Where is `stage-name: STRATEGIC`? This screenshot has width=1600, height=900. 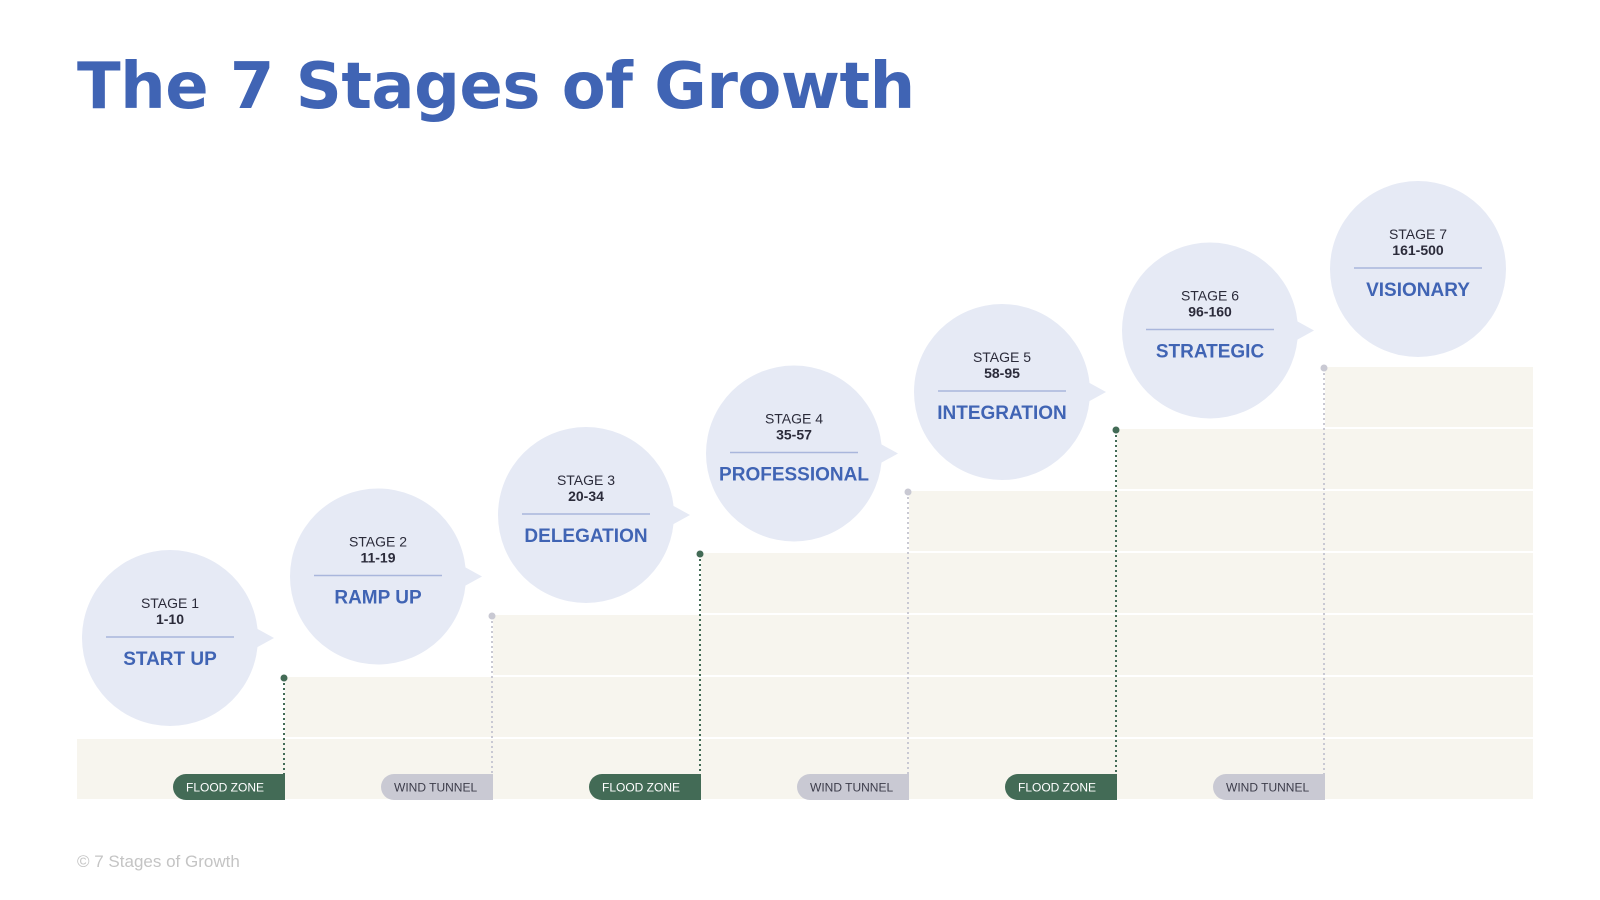
stage-name: STRATEGIC is located at coordinates (1210, 352).